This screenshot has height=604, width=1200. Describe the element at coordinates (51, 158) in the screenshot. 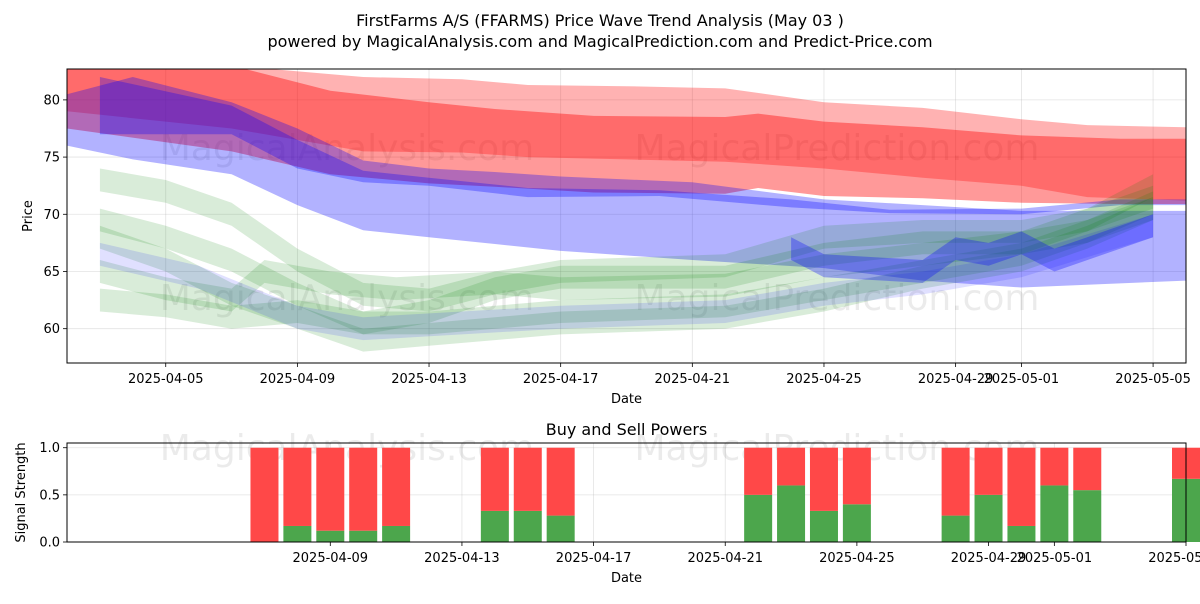

I see `y-tick-label: 75` at that location.